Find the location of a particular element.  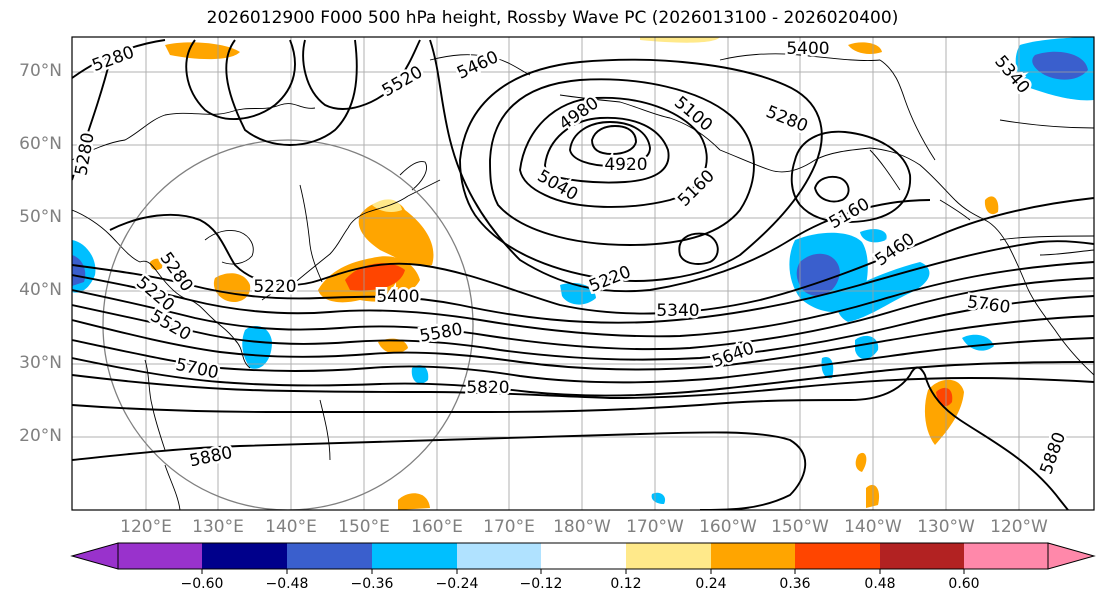

colorbar-tick-label: 0.60 is located at coordinates (964, 584).